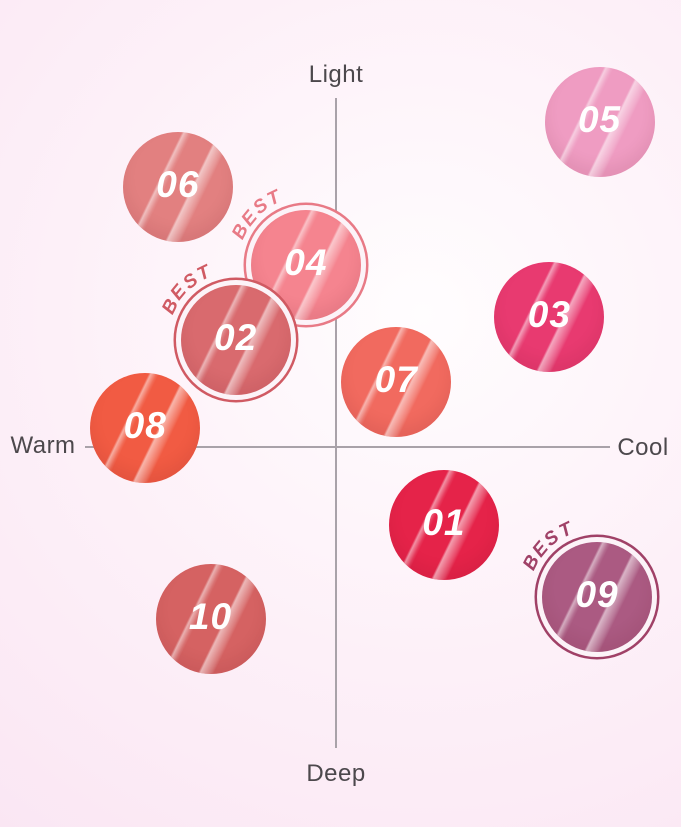 The width and height of the screenshot is (681, 827). What do you see at coordinates (347, 447) in the screenshot?
I see `x-axis-line` at bounding box center [347, 447].